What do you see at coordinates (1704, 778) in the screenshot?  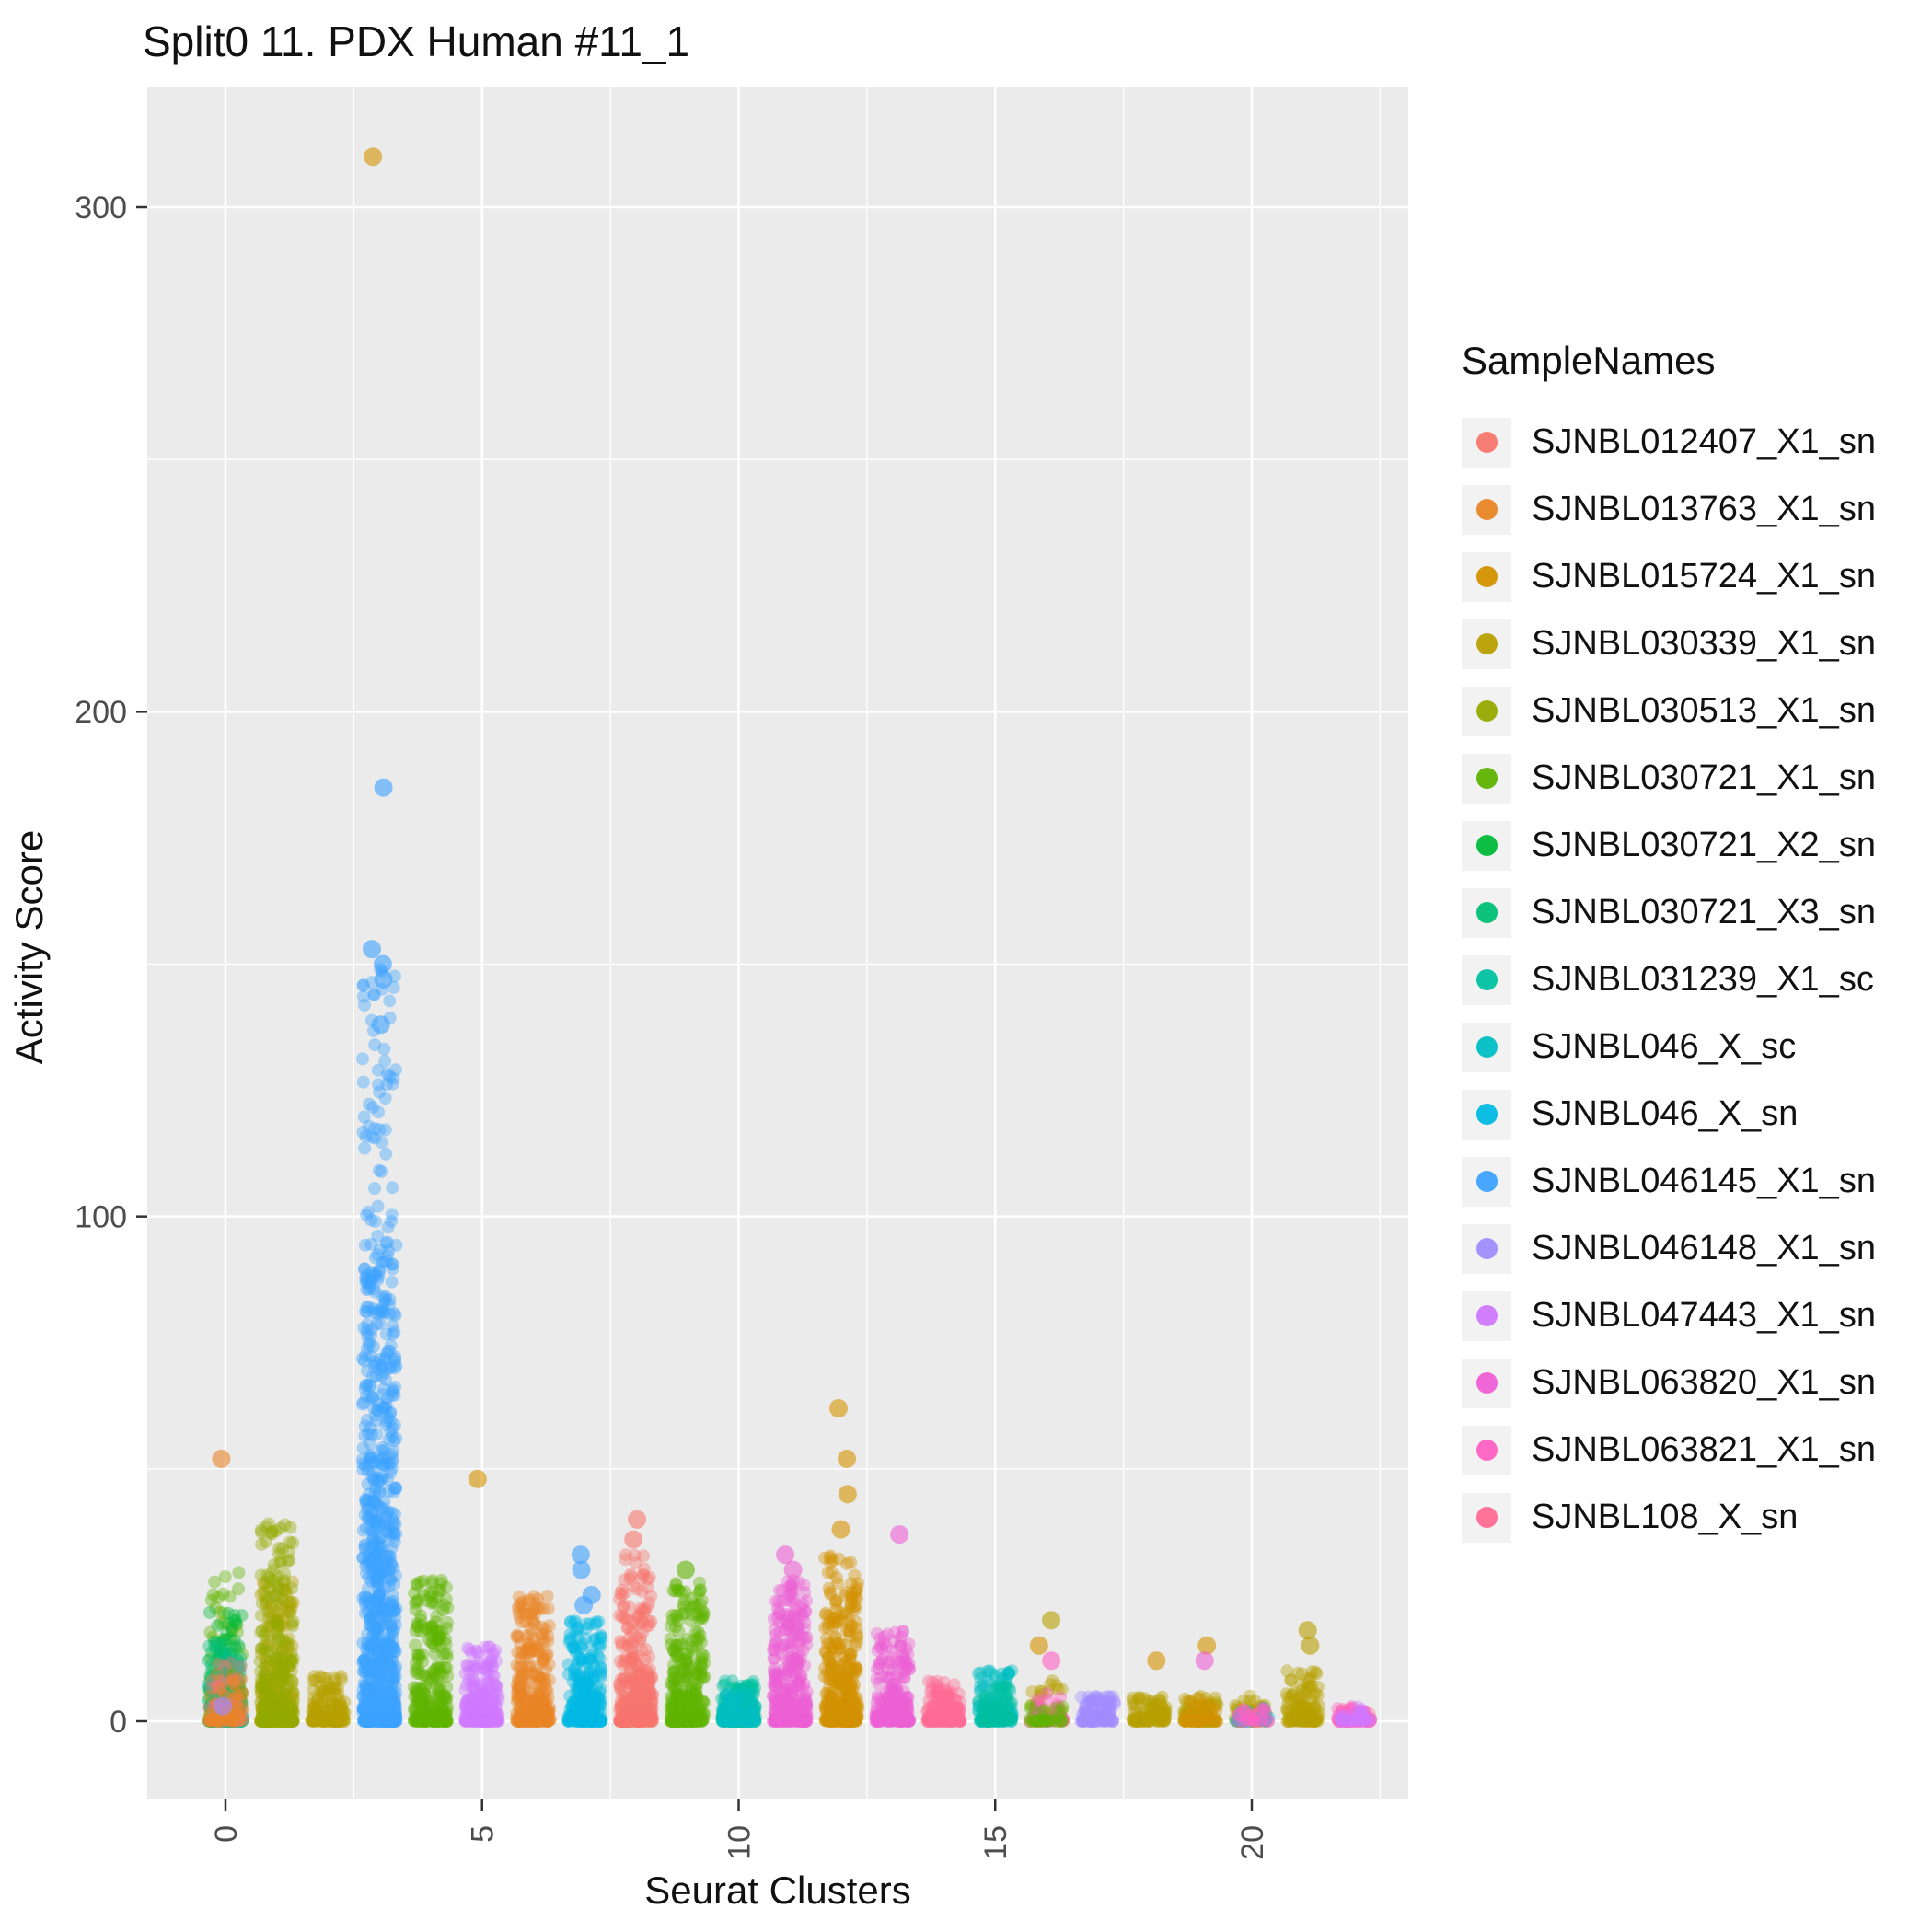 I see `legend-label: SJNBL030721_X1_sn` at bounding box center [1704, 778].